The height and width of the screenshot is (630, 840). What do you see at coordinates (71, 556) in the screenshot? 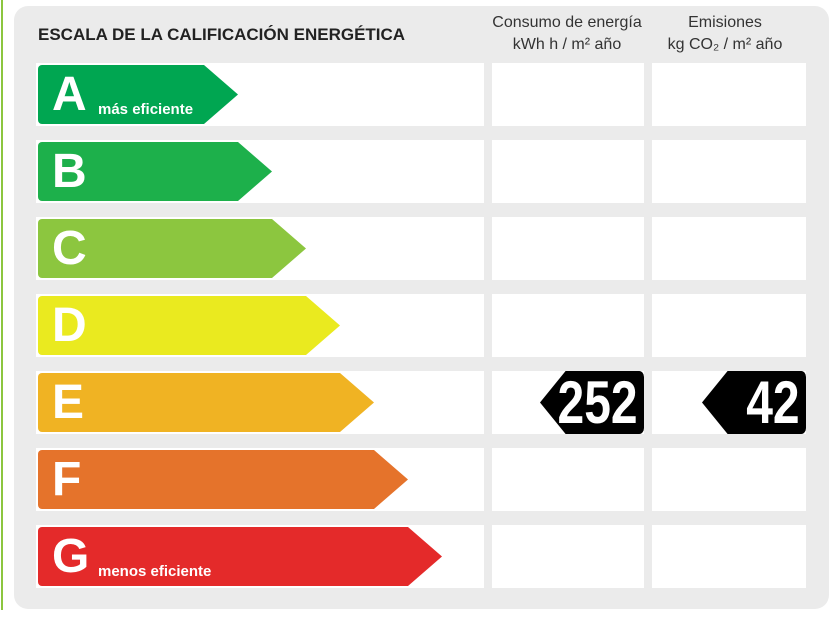
I see `rating-letter: G` at bounding box center [71, 556].